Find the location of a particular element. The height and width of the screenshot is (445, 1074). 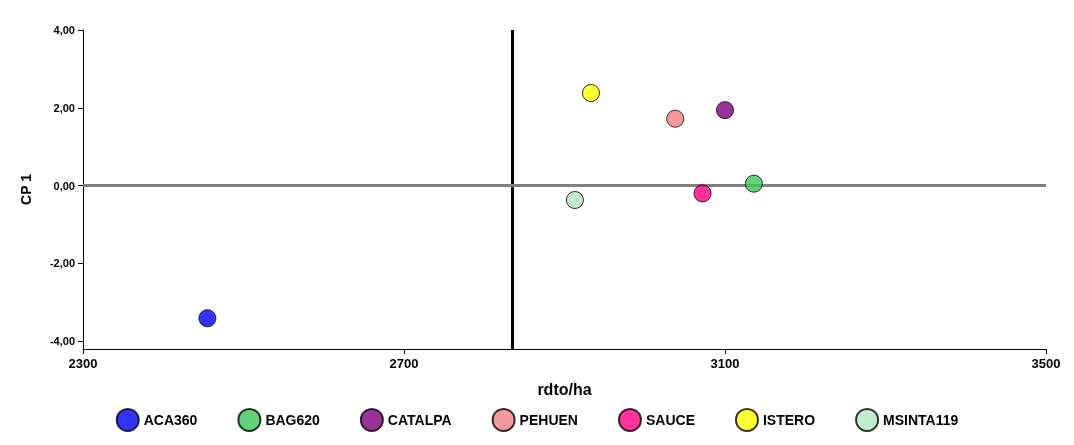

x-axis-title: rdto/ha is located at coordinates (564, 389).